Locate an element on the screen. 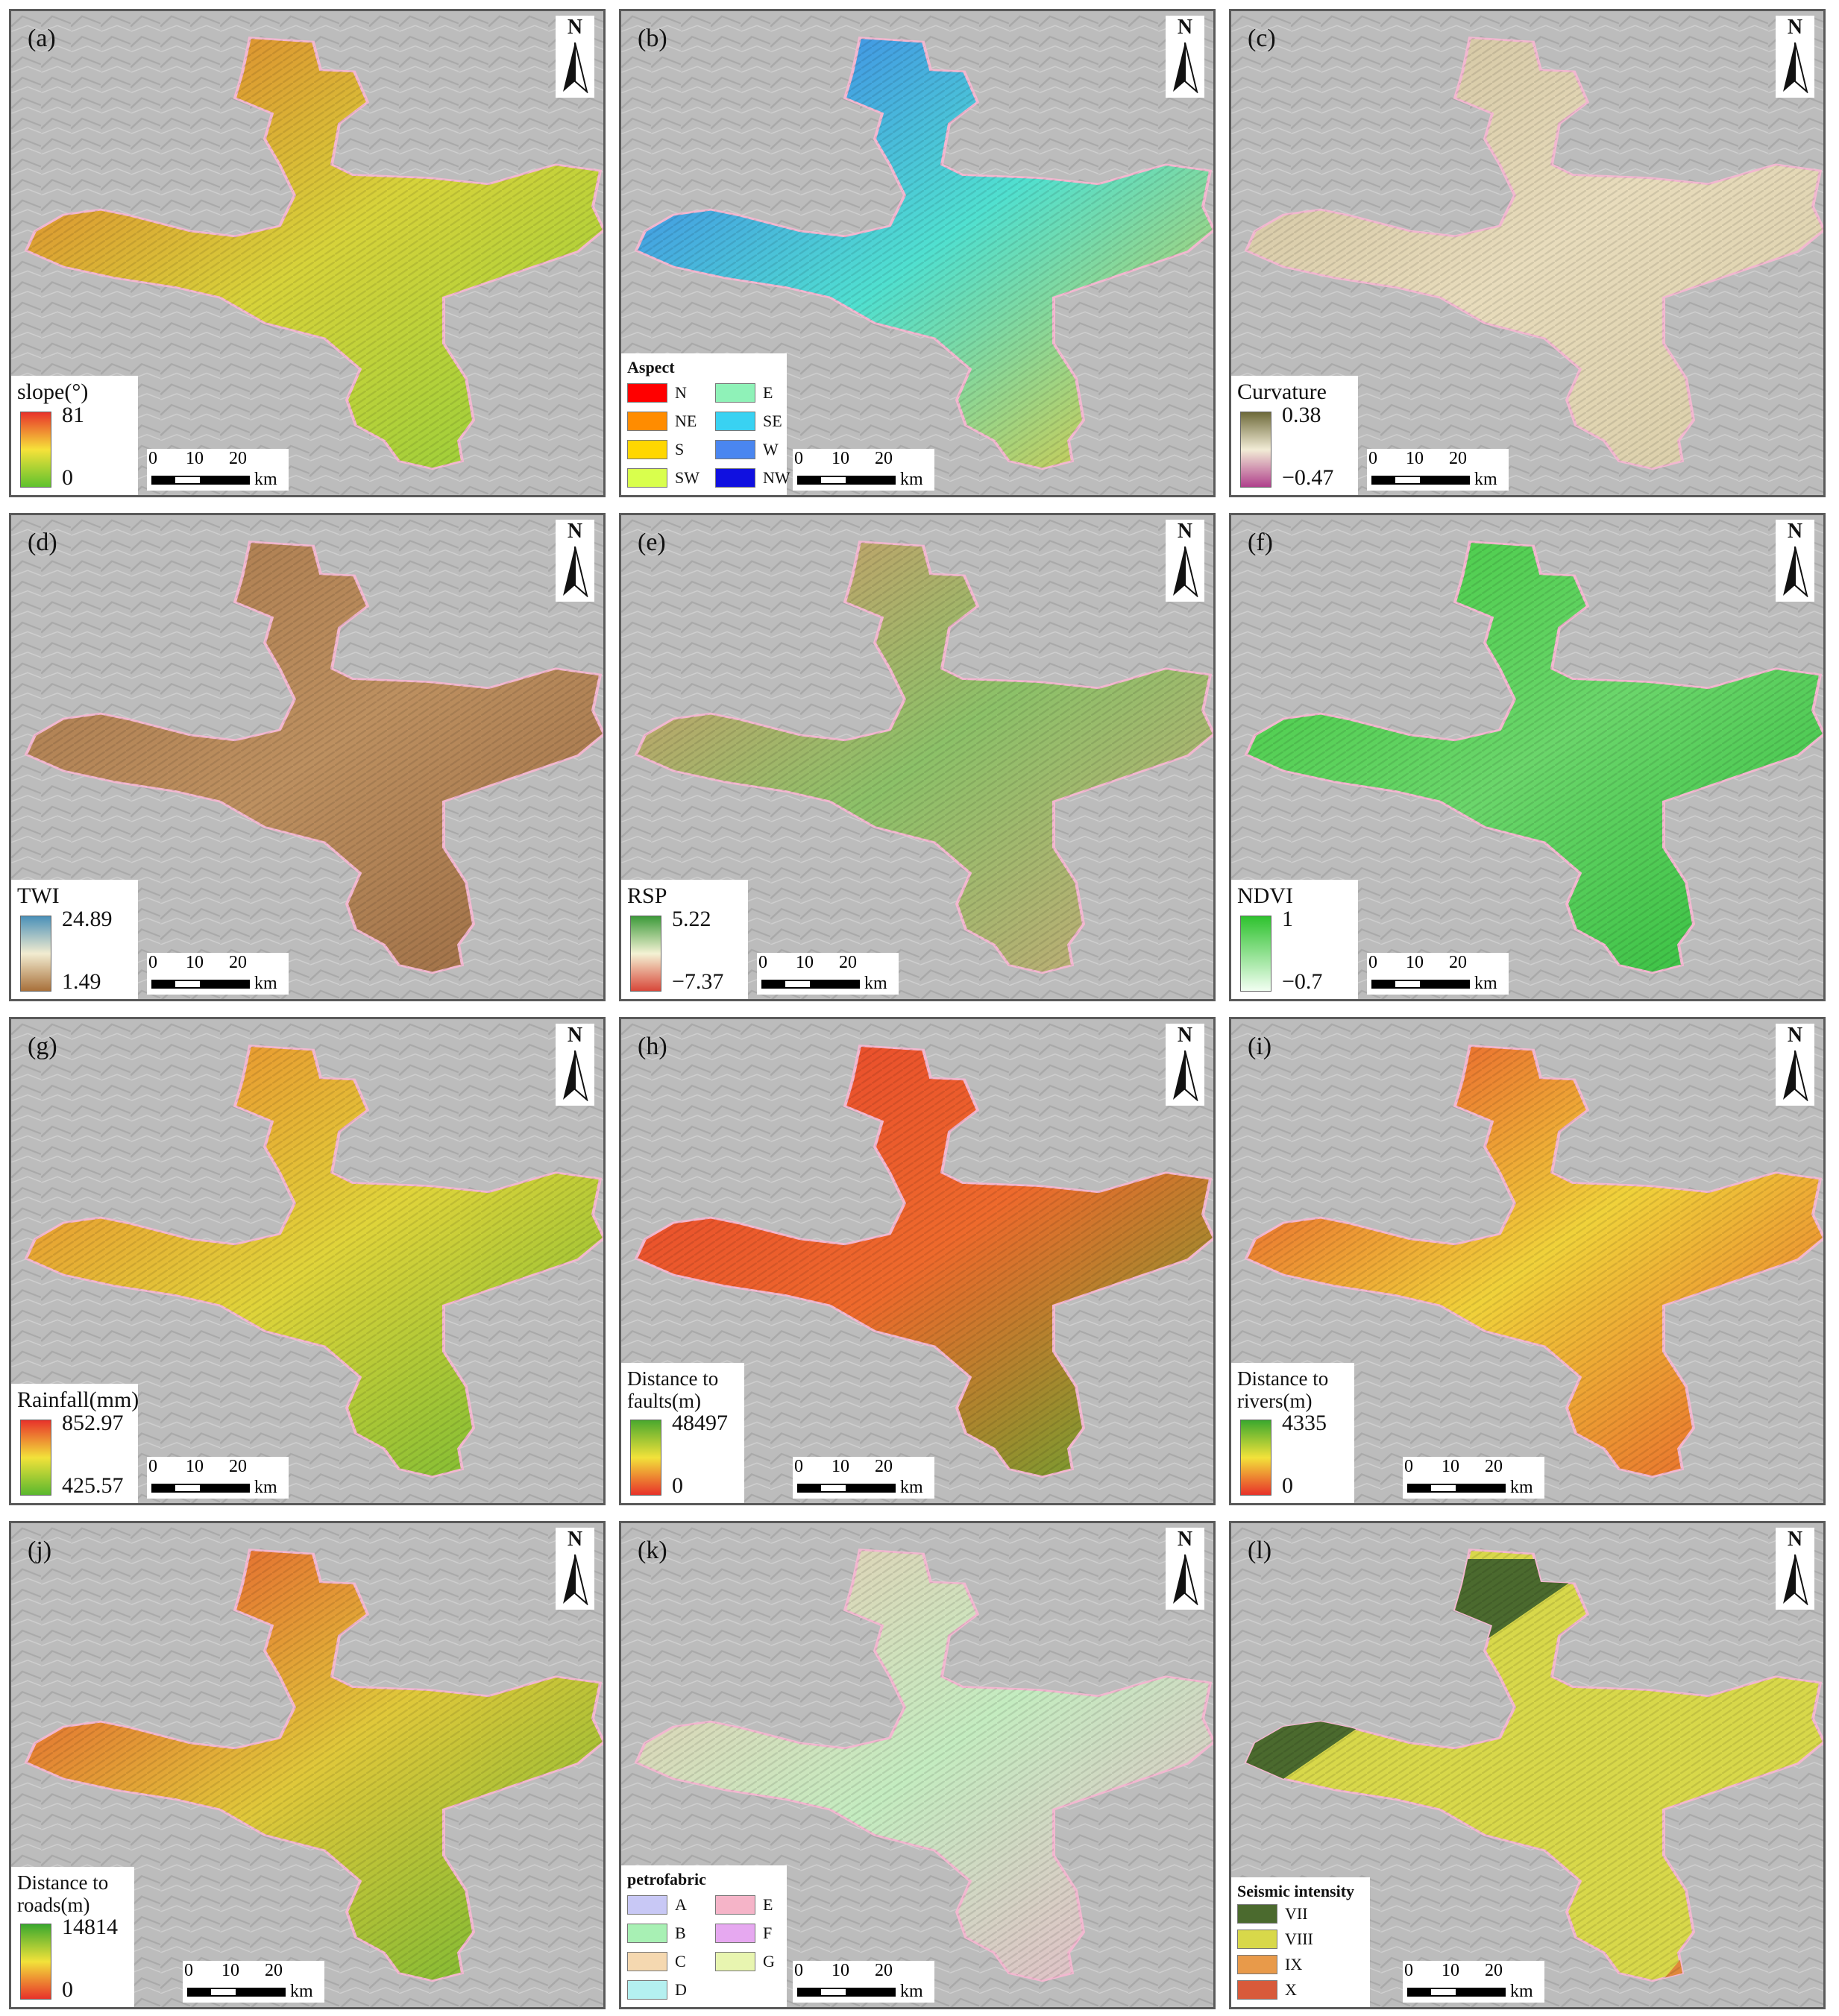 The image size is (1839, 2016). legend-item-label: A is located at coordinates (681, 1904).